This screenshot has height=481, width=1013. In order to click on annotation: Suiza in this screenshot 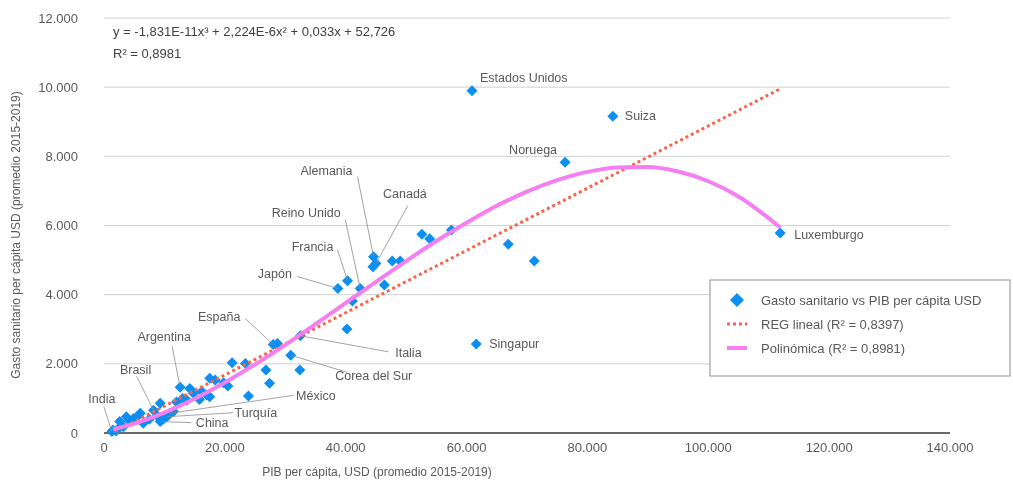, I will do `click(640, 116)`.